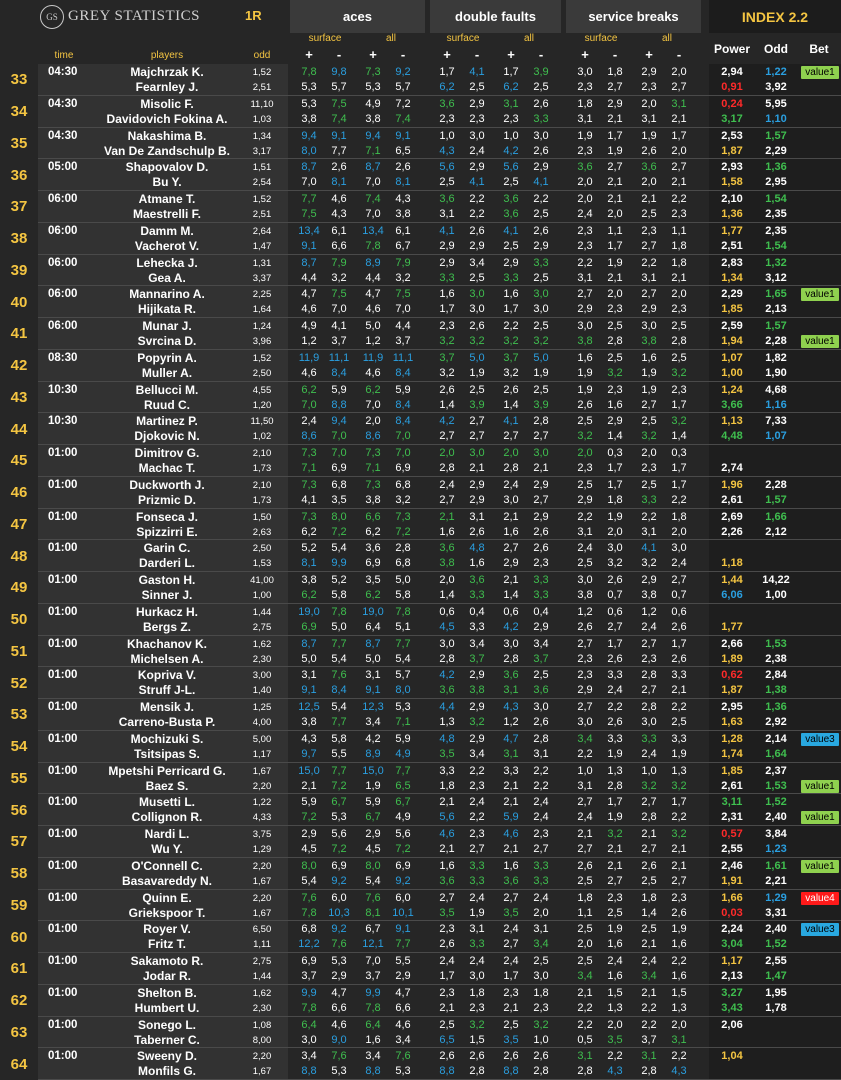  What do you see at coordinates (262, 326) in the screenshot?
I see `player-odd: 1,24` at bounding box center [262, 326].